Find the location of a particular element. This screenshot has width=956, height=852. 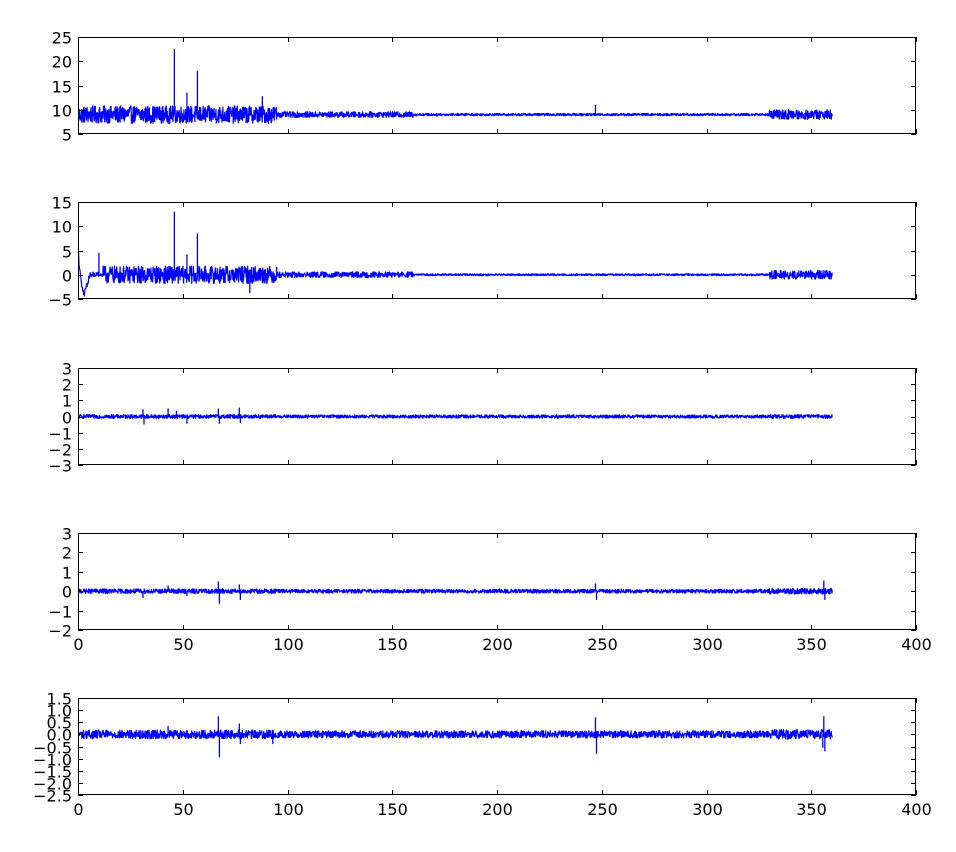

y-tick-label: 1.0 is located at coordinates (59, 711).